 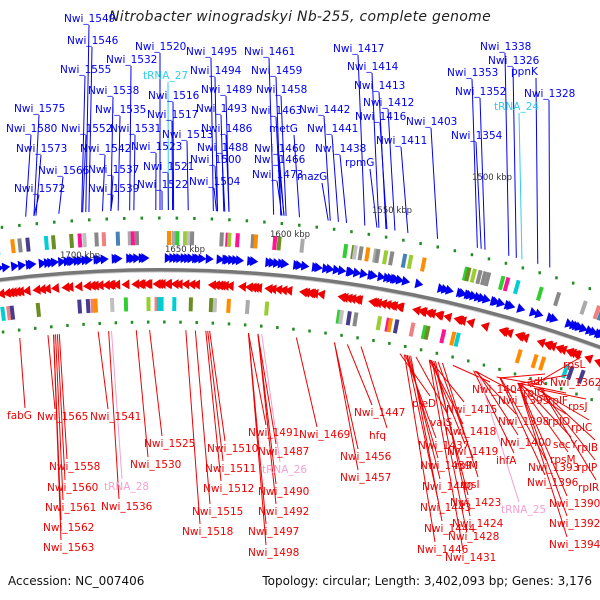 What do you see at coordinates (86, 129) in the screenshot?
I see `forward-gene-label: Nwi_1552` at bounding box center [86, 129].